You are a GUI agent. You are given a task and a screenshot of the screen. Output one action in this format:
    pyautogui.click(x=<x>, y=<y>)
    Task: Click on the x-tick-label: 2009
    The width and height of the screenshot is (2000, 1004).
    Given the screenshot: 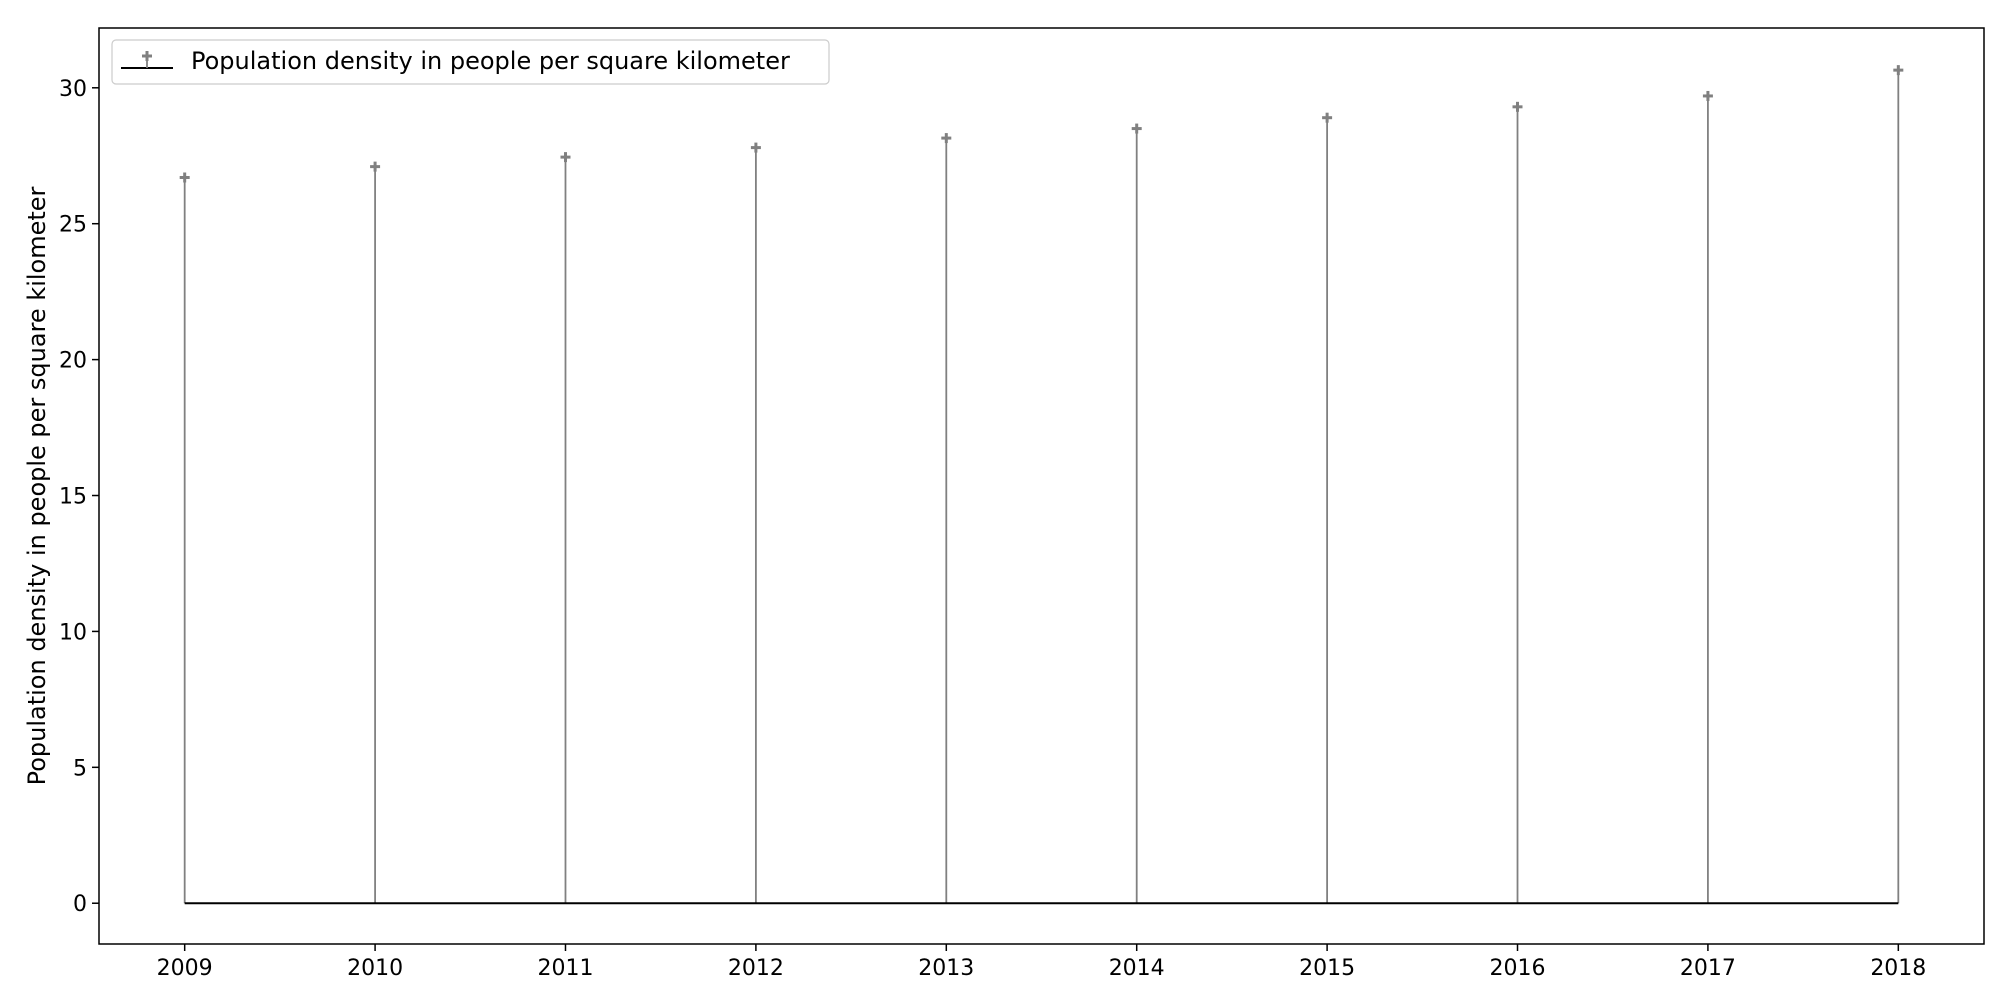 What is the action you would take?
    pyautogui.click(x=185, y=968)
    